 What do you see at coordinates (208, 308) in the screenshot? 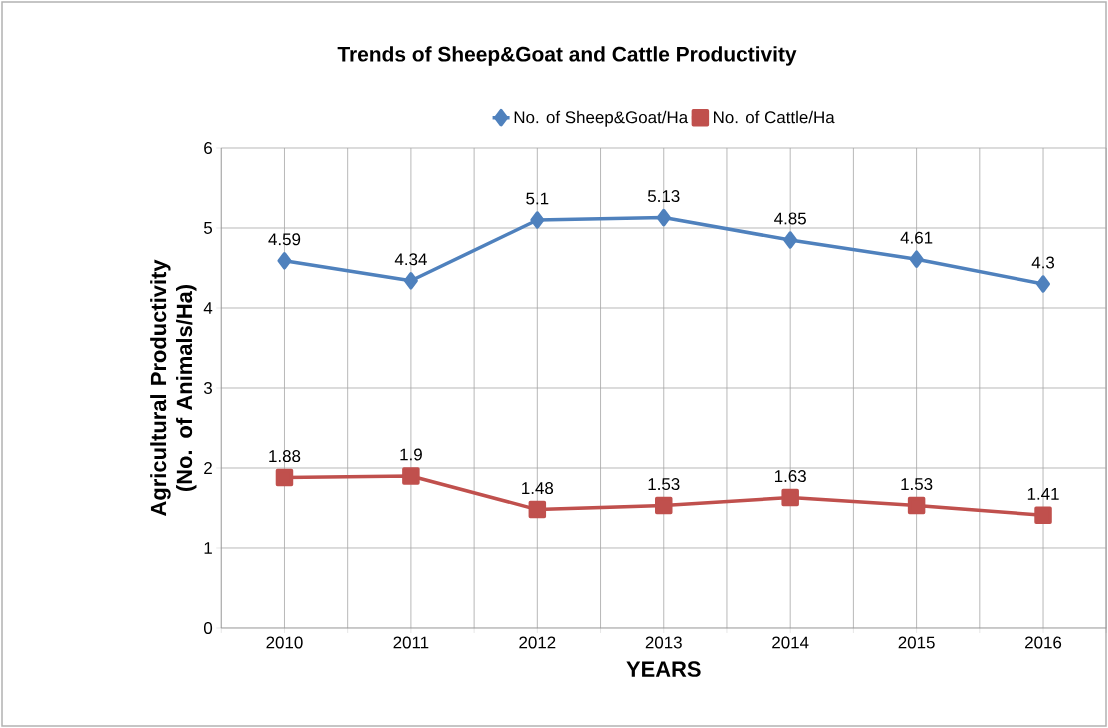
I see `y-tick-label: 4` at bounding box center [208, 308].